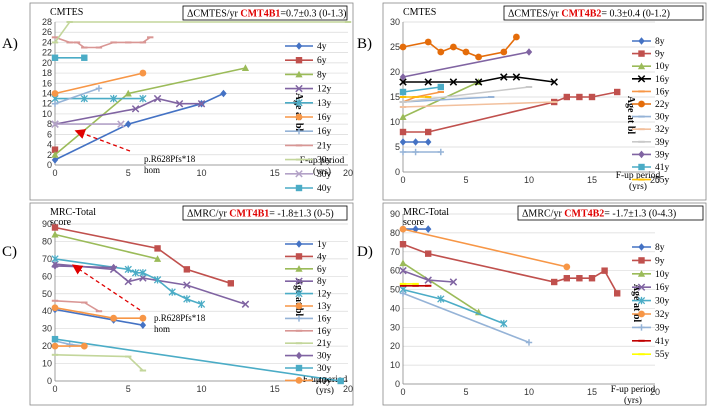 The width and height of the screenshot is (709, 409). I want to click on rate-gene: CMT4B2, so click(584, 214).